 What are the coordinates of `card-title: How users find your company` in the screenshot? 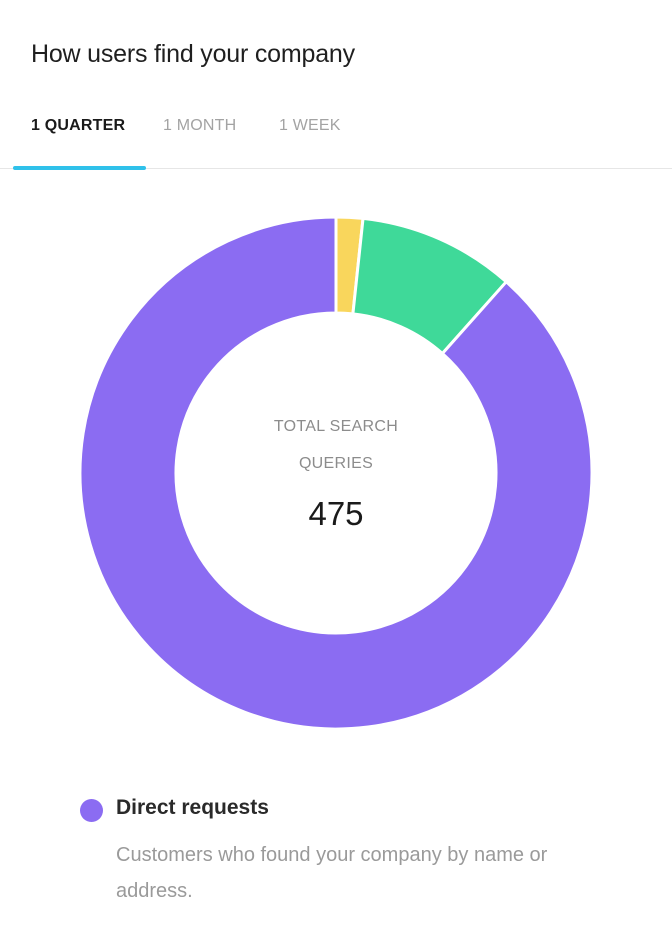 It's located at (193, 54).